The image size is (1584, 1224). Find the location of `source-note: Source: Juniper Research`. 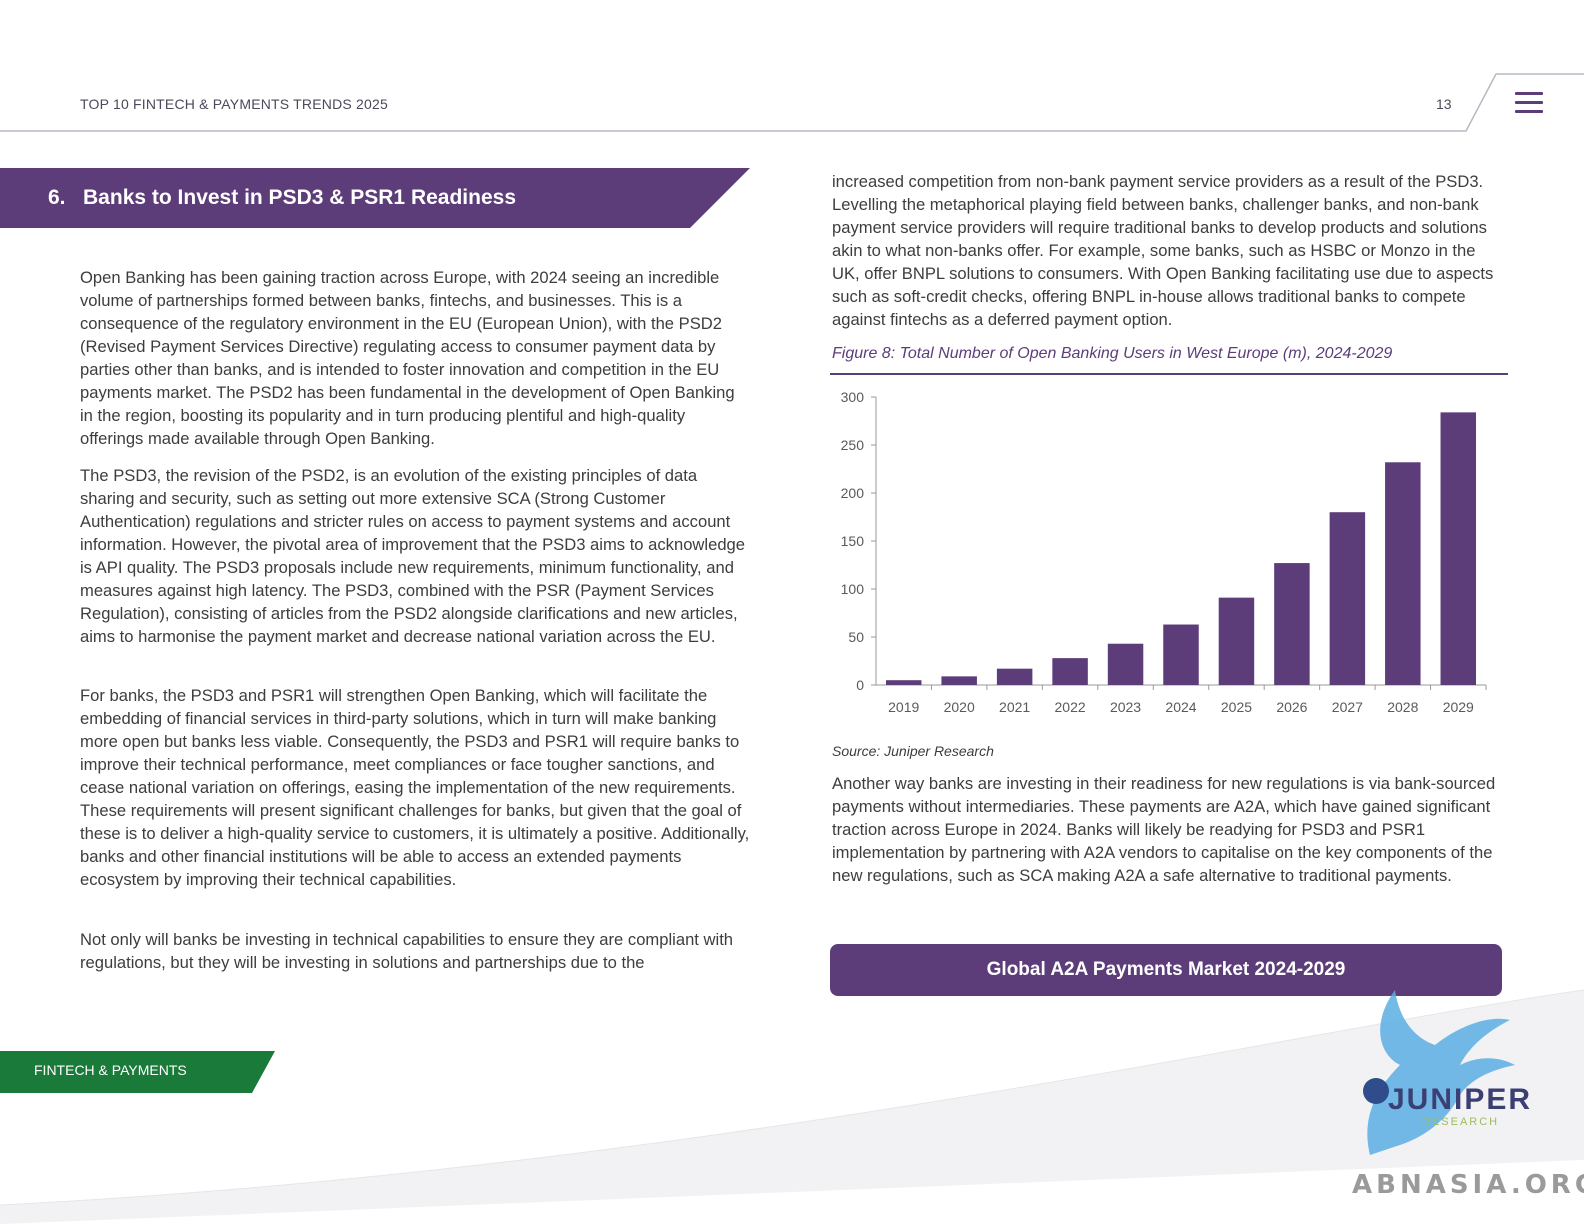

source-note: Source: Juniper Research is located at coordinates (913, 751).